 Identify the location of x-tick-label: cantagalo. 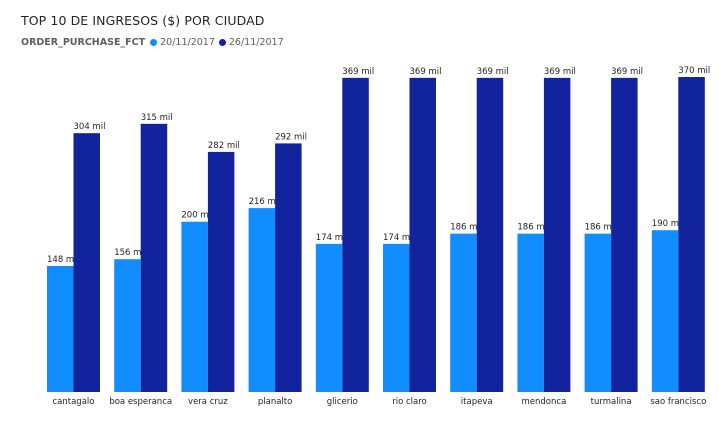
(74, 402).